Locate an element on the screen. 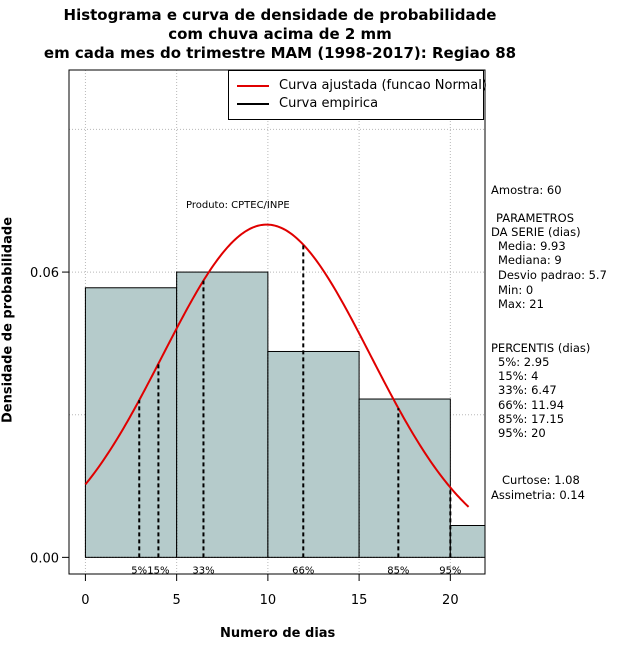  stat-p66: 66%: 11.94 is located at coordinates (531, 405).